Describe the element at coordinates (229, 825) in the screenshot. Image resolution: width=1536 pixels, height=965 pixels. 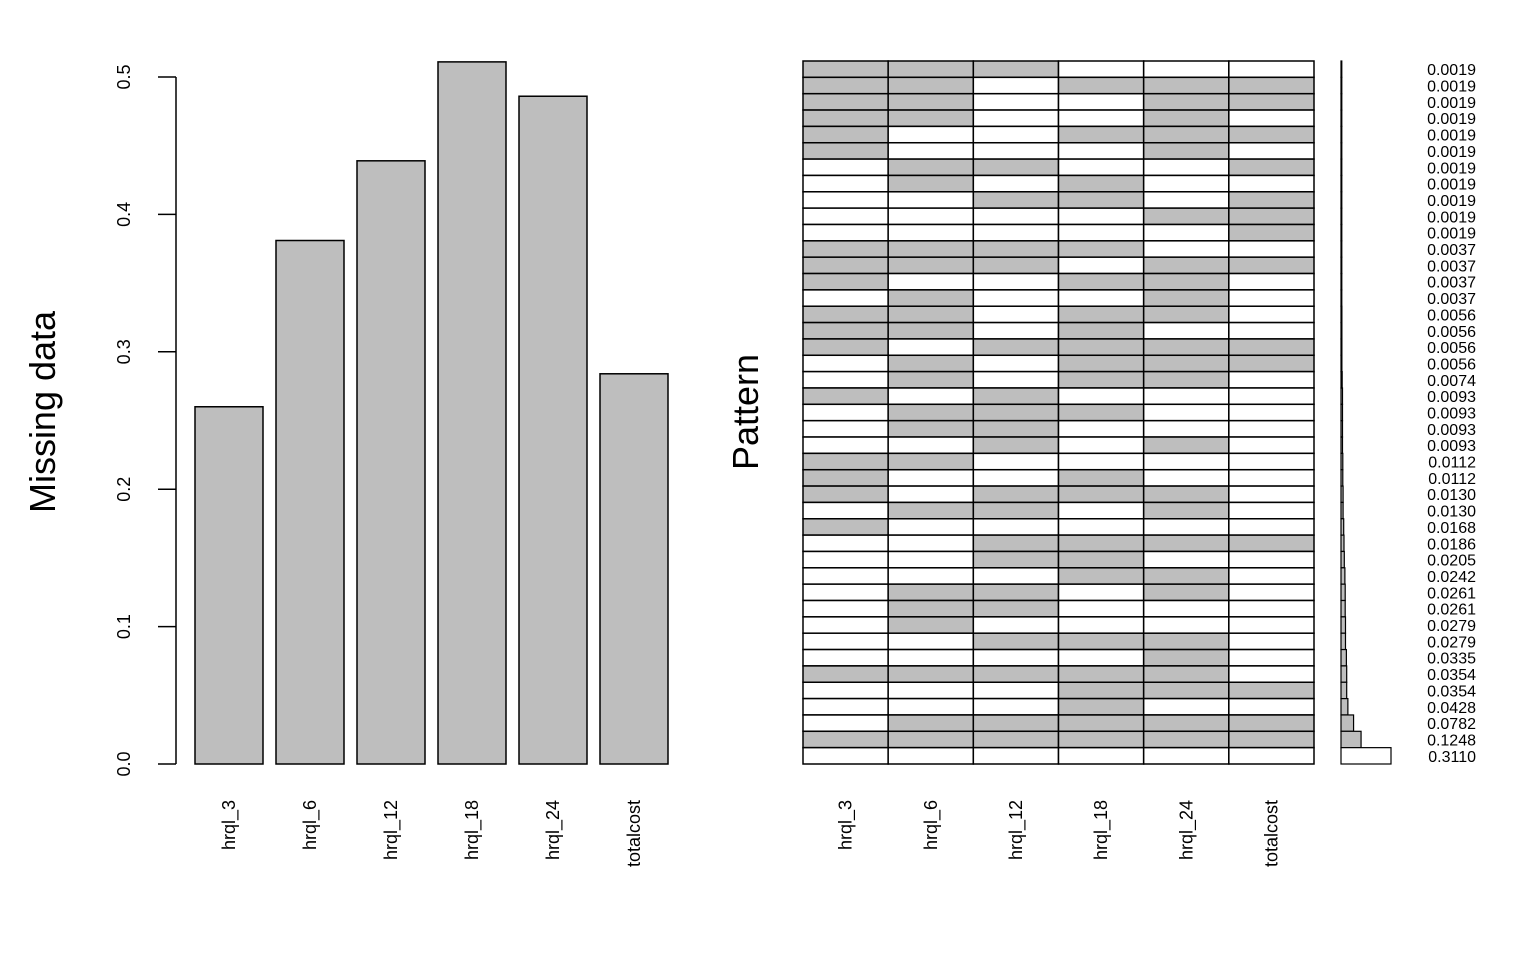
I see `x-tick-label: hrql_3` at that location.